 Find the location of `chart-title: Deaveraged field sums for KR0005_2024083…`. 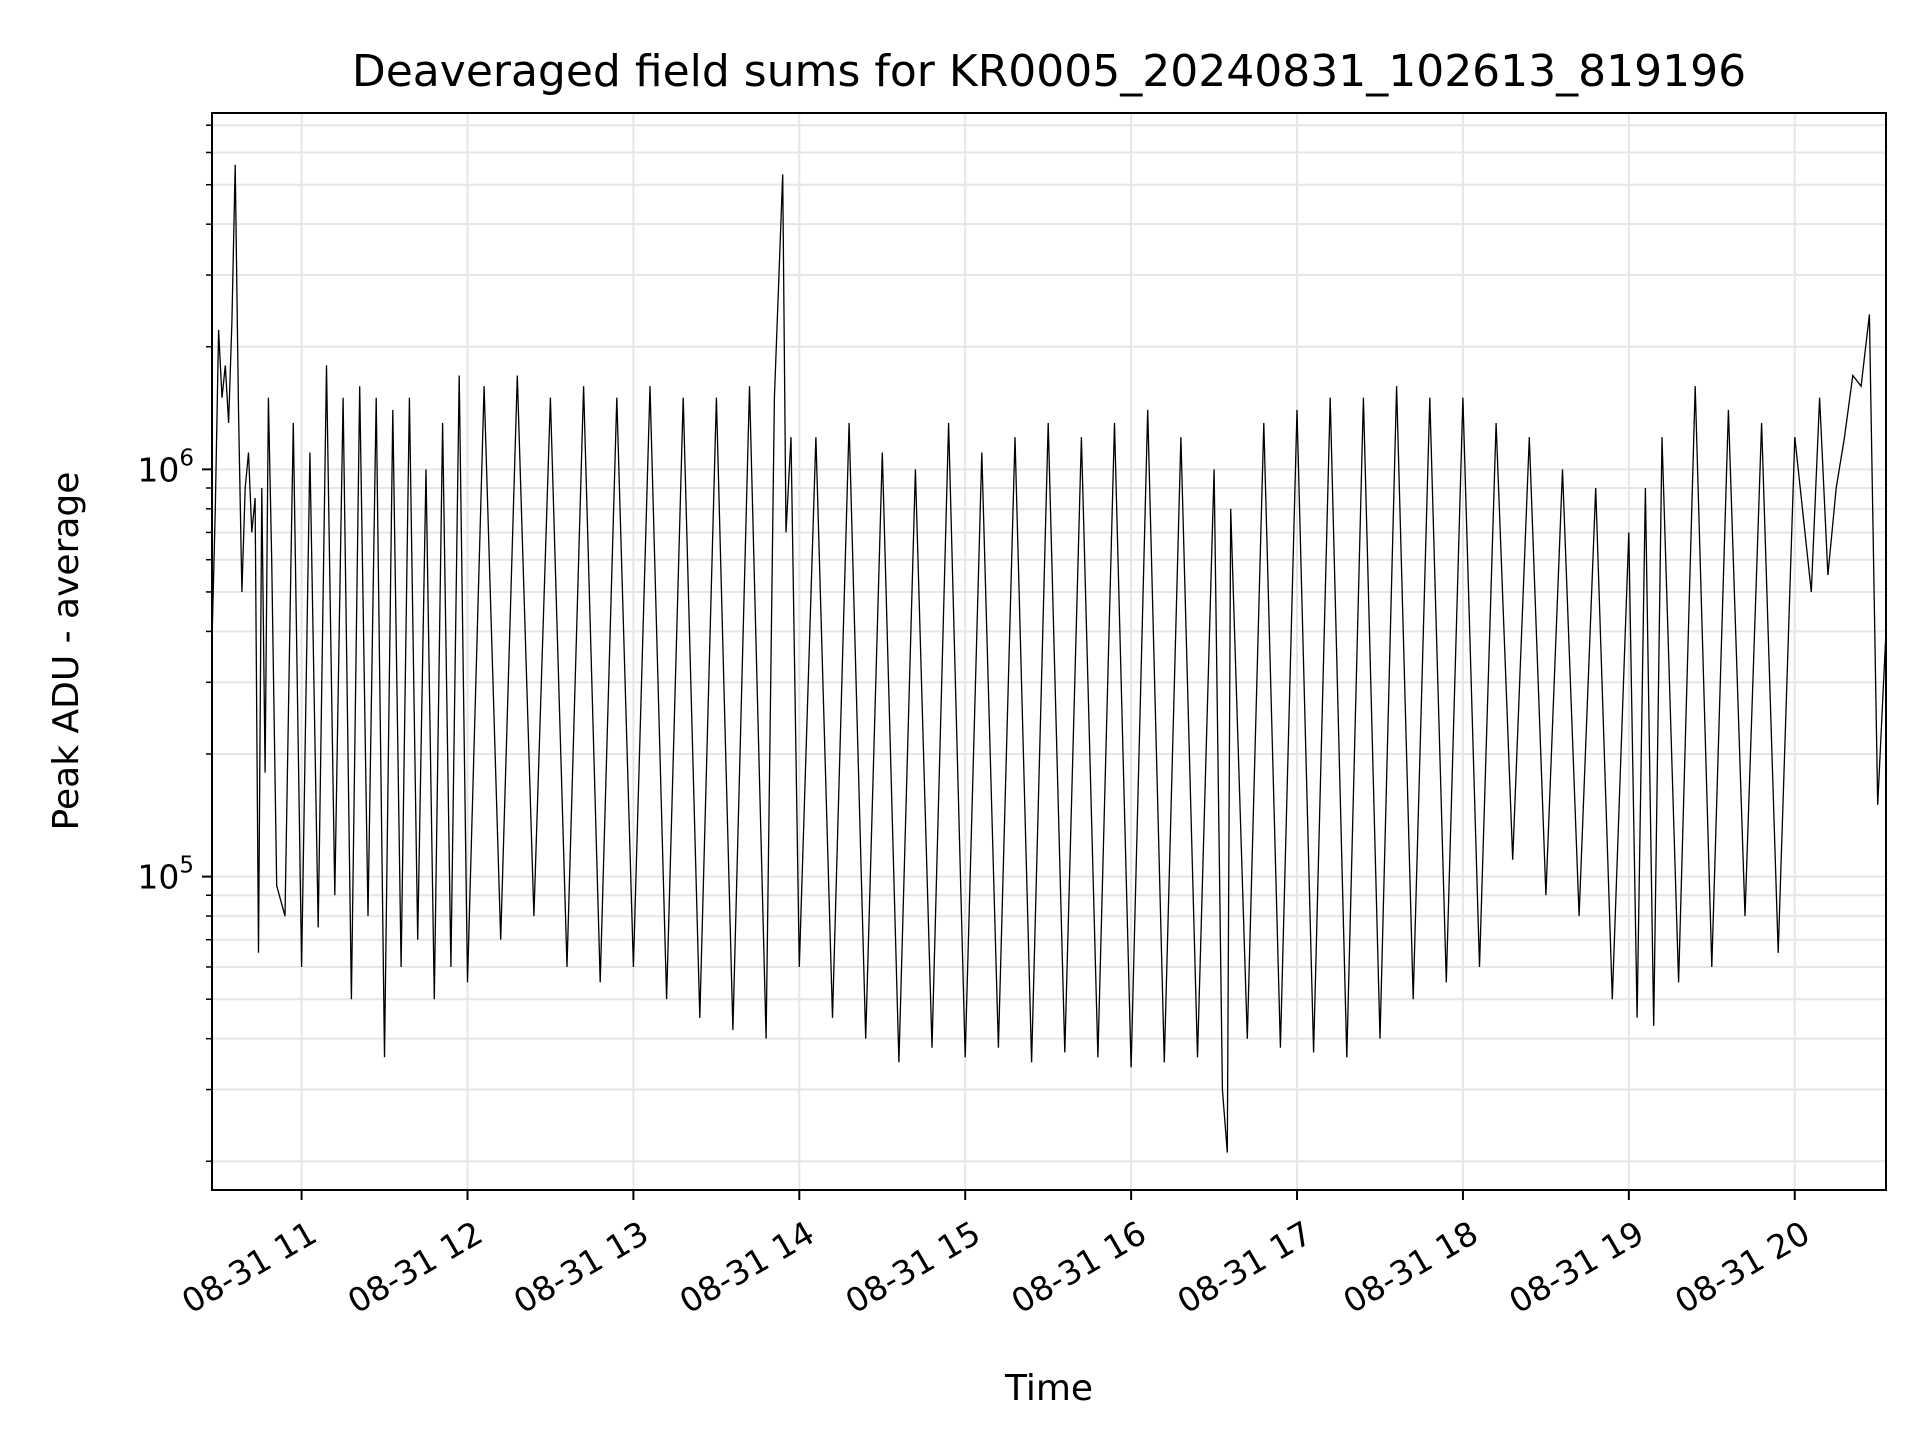

chart-title: Deaveraged field sums for KR0005_2024083… is located at coordinates (1049, 71).